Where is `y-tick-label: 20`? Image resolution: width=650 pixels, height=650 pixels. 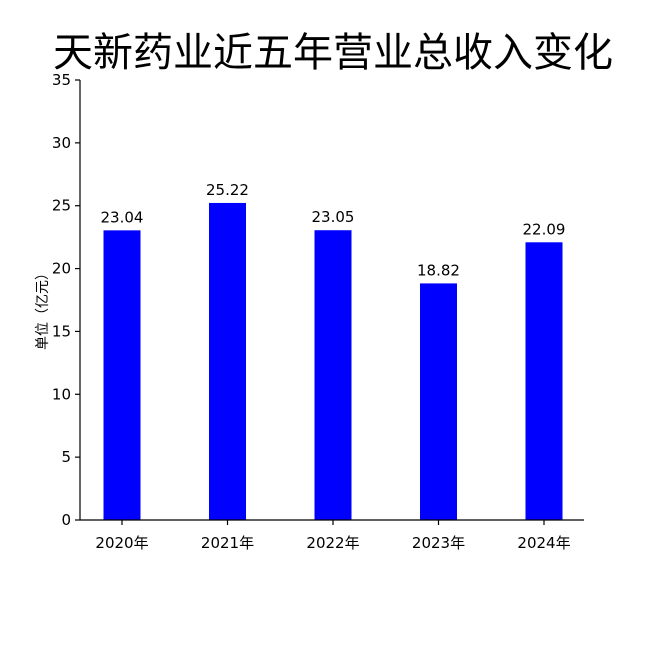
y-tick-label: 20 is located at coordinates (61, 269).